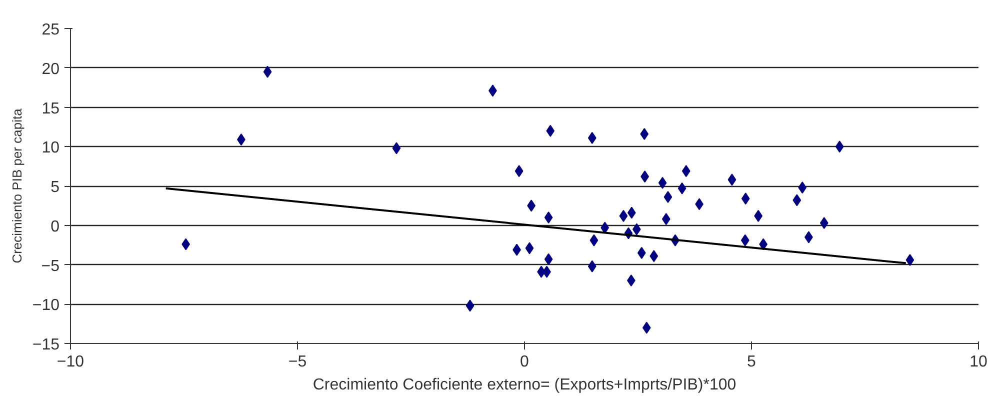  I want to click on x-tick-label: 5, so click(751, 362).